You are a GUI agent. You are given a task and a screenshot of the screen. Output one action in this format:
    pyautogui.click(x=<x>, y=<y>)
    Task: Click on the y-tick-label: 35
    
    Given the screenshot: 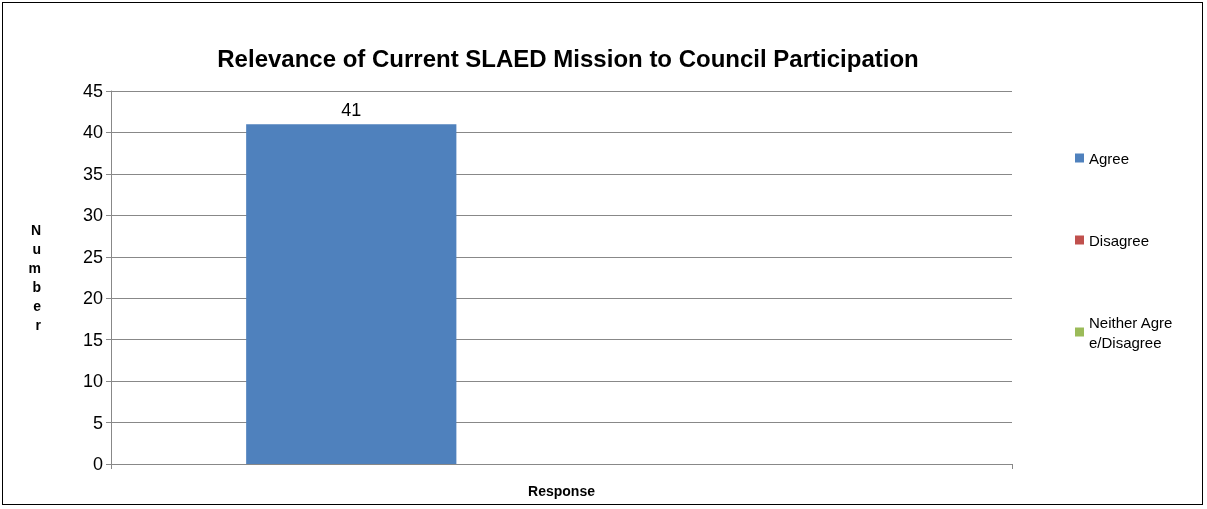 What is the action you would take?
    pyautogui.click(x=92, y=173)
    